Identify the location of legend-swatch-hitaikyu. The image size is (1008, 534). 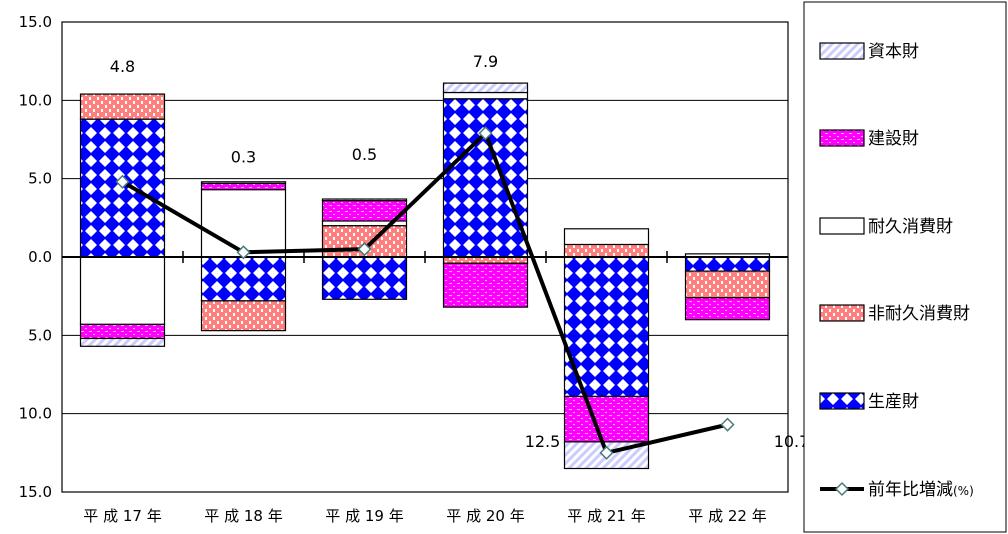
(842, 313).